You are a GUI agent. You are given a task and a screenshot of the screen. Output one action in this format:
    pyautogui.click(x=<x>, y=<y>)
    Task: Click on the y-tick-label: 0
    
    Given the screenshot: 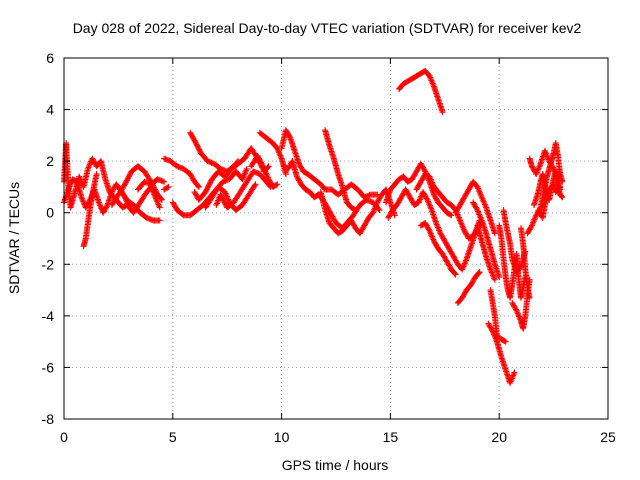 What is the action you would take?
    pyautogui.click(x=50, y=213)
    